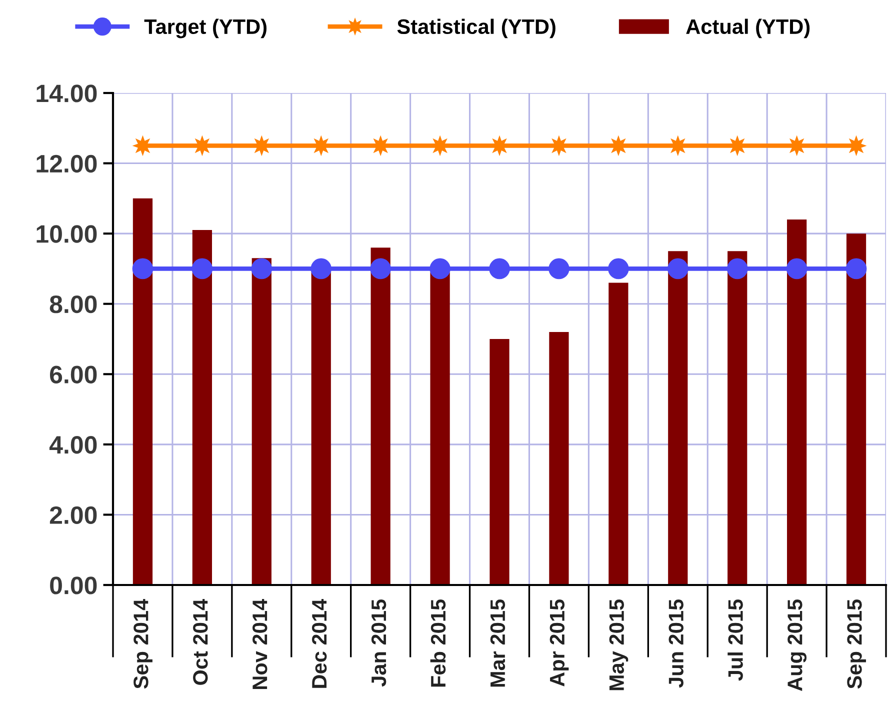 The height and width of the screenshot is (722, 888). I want to click on x-tick-label: Nov 2014, so click(260, 643).